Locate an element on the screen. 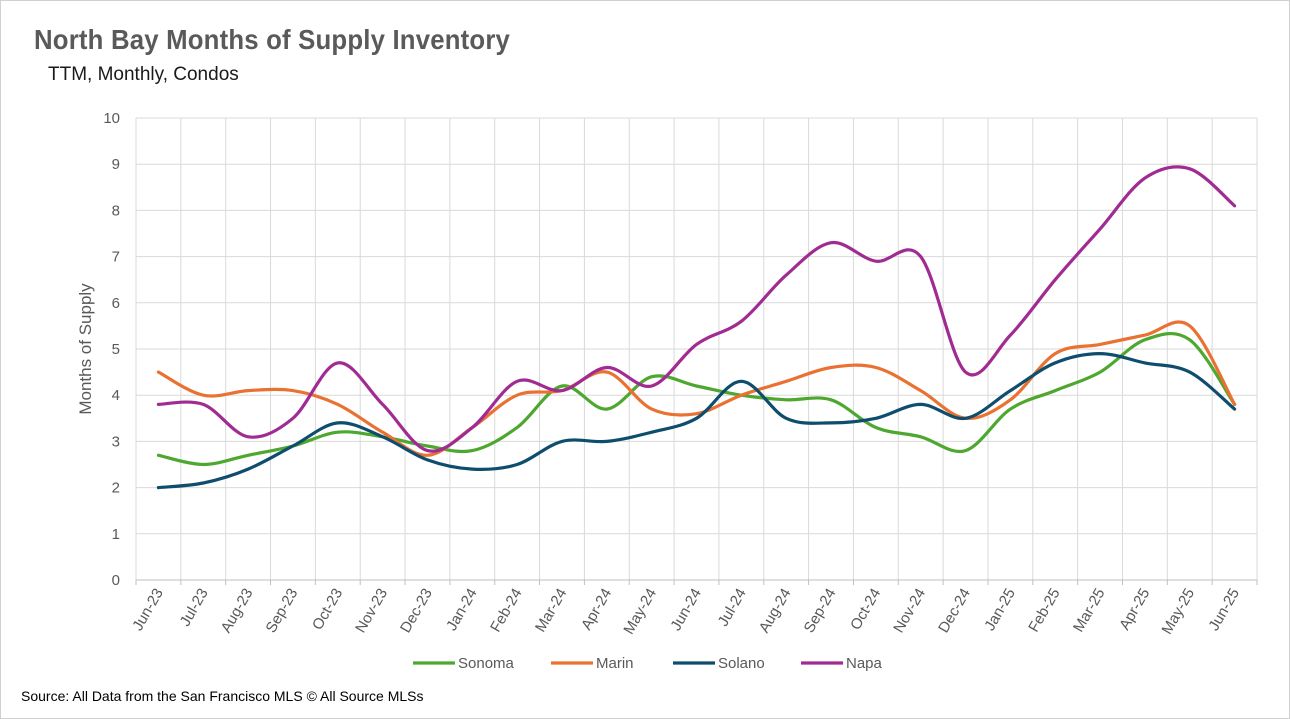 Image resolution: width=1290 pixels, height=719 pixels. y-tick-label: 6 is located at coordinates (116, 303).